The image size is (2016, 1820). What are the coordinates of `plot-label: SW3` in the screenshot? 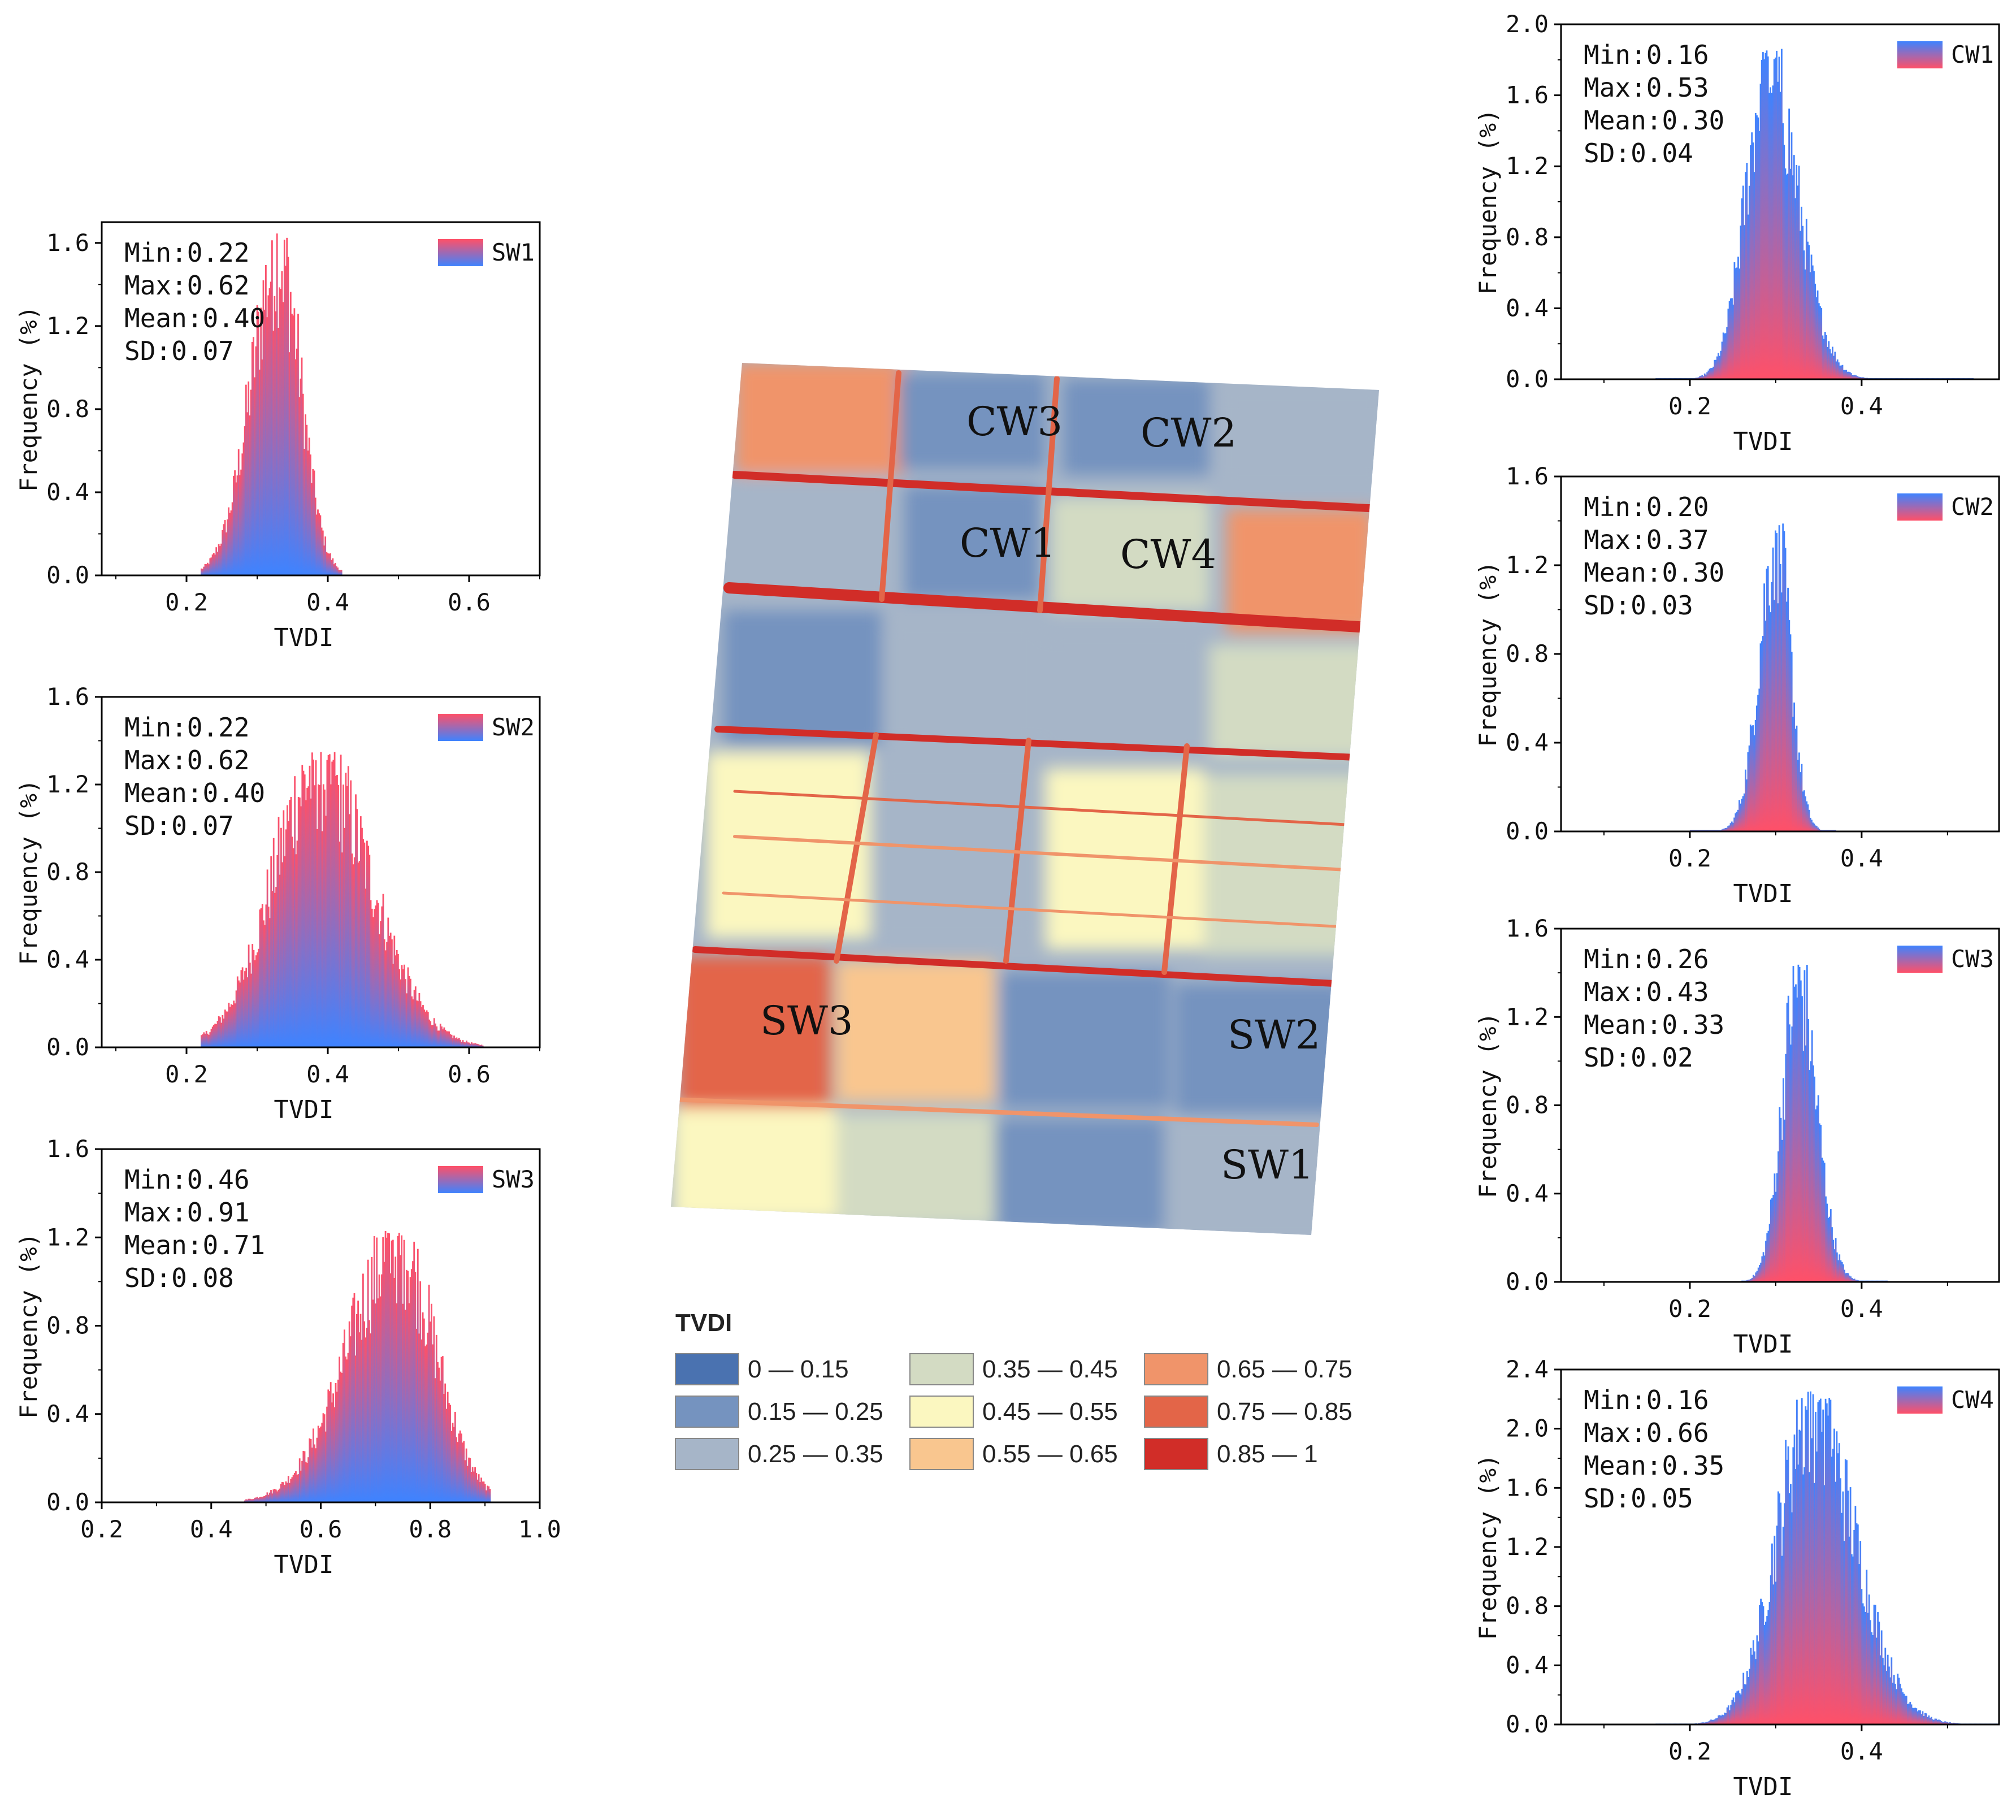 It's located at (806, 1021).